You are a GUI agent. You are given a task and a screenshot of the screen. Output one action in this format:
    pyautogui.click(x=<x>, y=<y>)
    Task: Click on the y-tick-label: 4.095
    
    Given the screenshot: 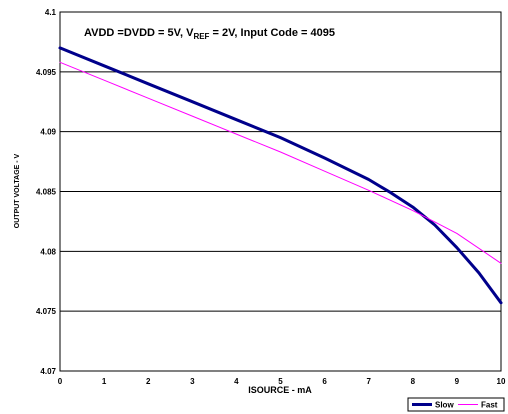 What is the action you would take?
    pyautogui.click(x=46, y=72)
    